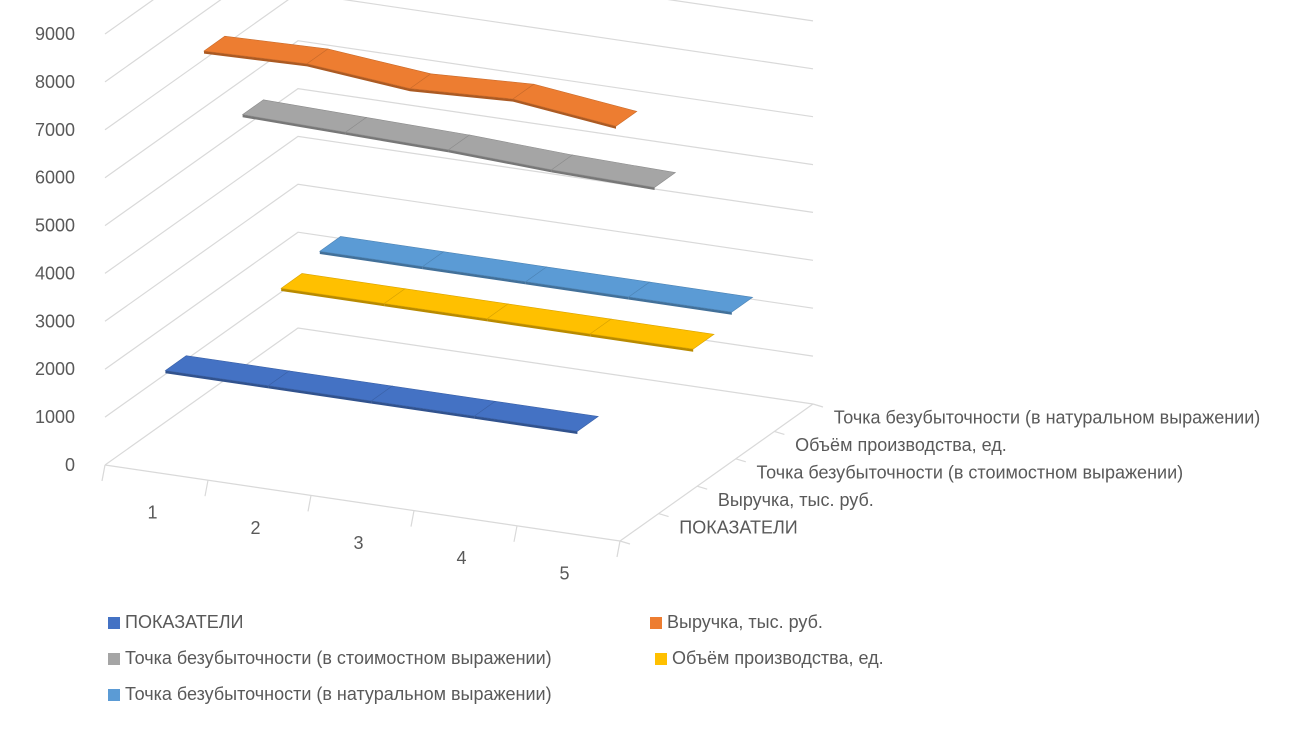  What do you see at coordinates (55, 273) in the screenshot?
I see `y-tick-label: 4000` at bounding box center [55, 273].